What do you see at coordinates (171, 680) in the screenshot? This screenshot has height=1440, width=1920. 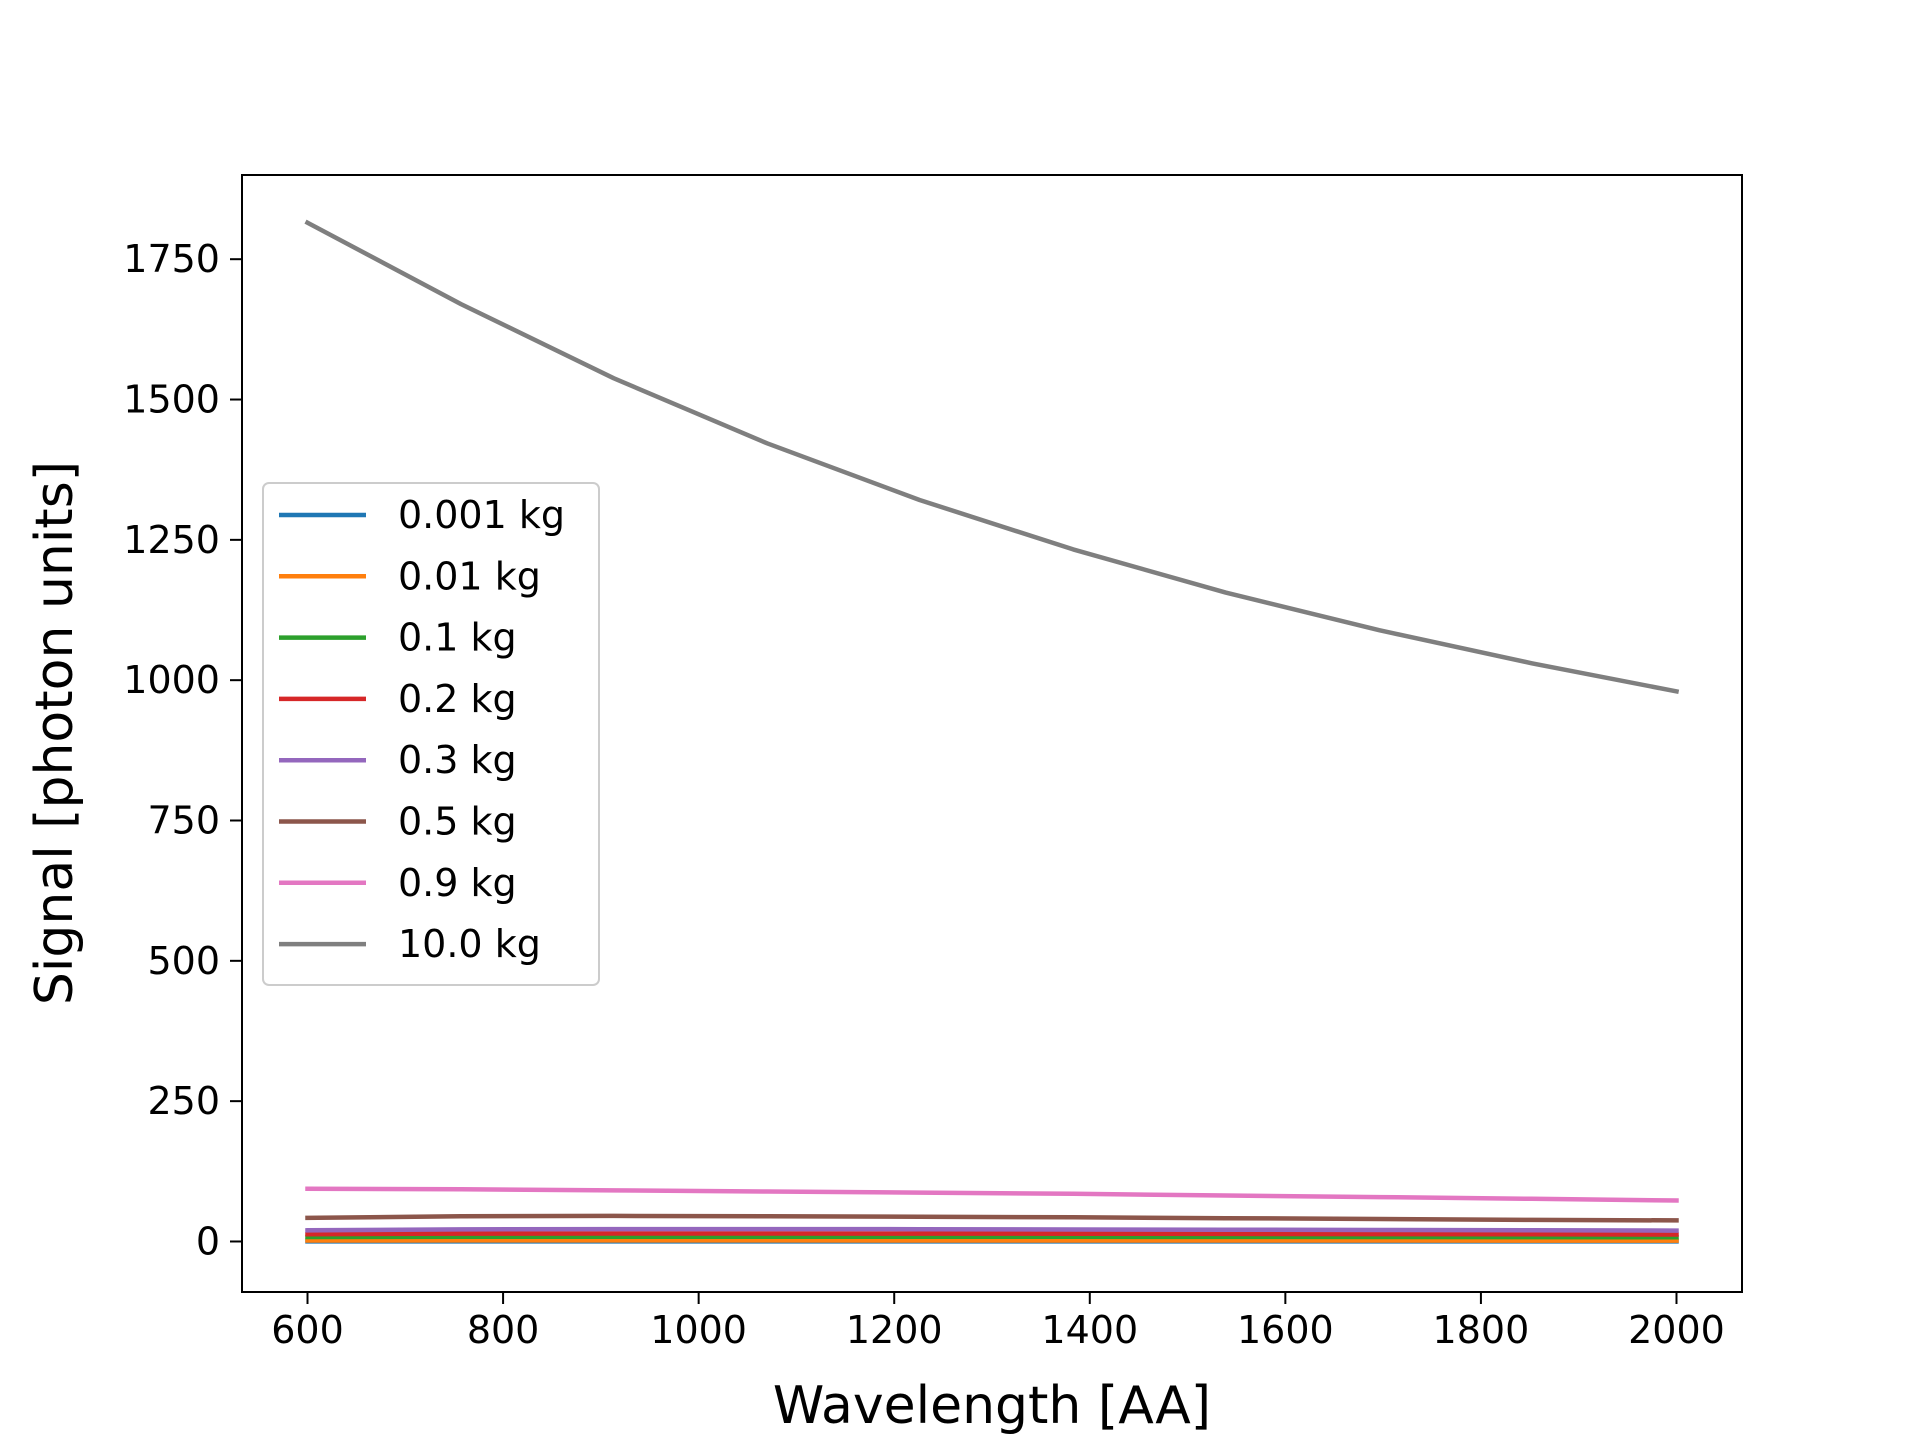 I see `y-tick-label: 1000` at bounding box center [171, 680].